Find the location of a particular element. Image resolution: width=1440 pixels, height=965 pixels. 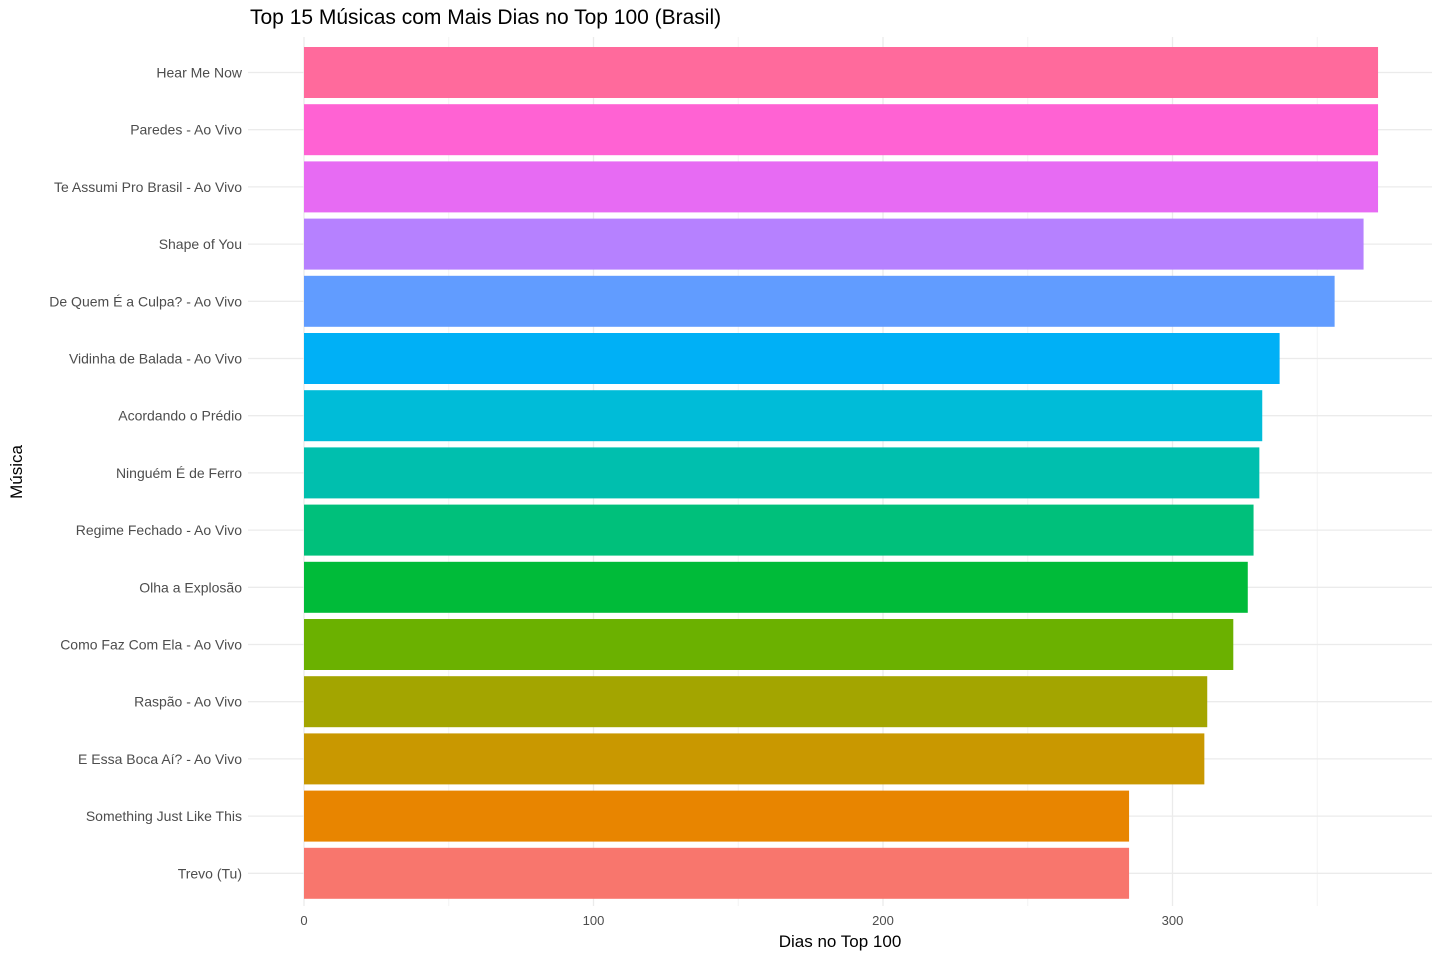

y-tick-label: De Quem É a Culpa? - Ao Vivo is located at coordinates (145, 301).